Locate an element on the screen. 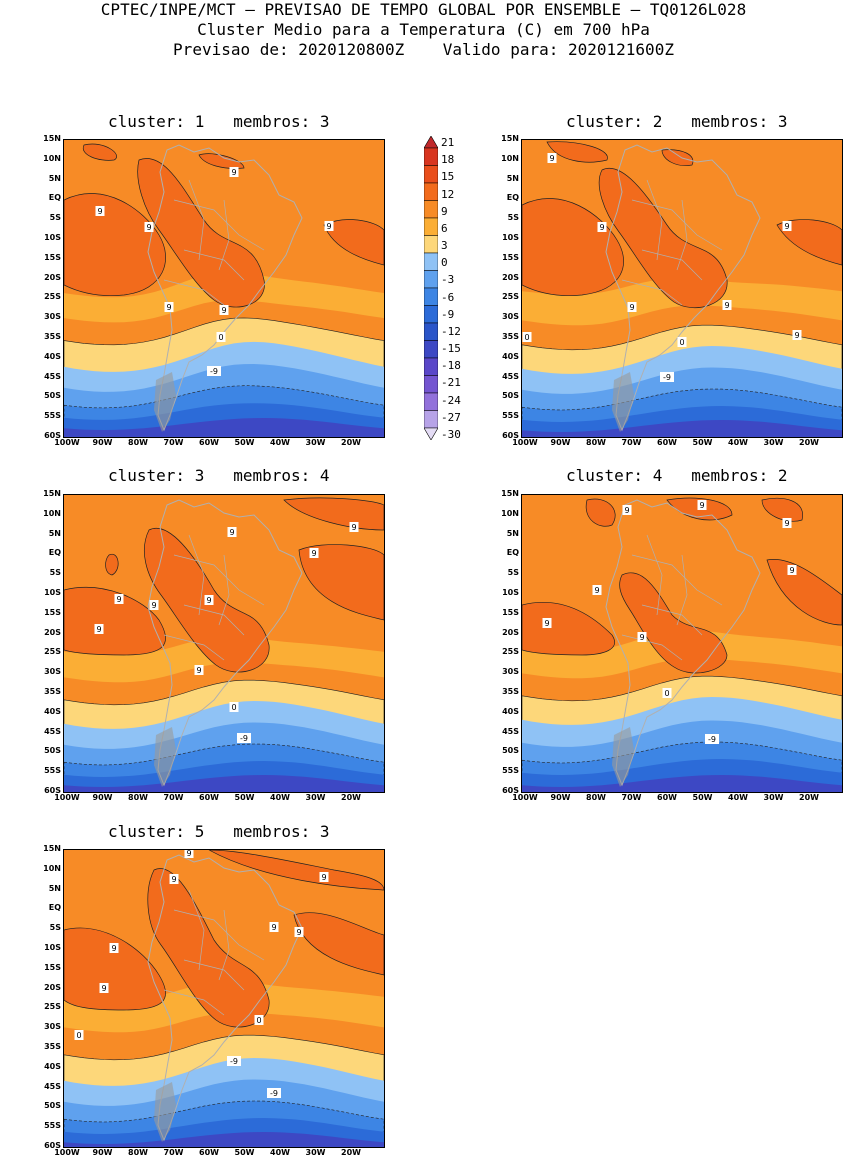  lat-tick-label: 45S is located at coordinates (52, 1086).